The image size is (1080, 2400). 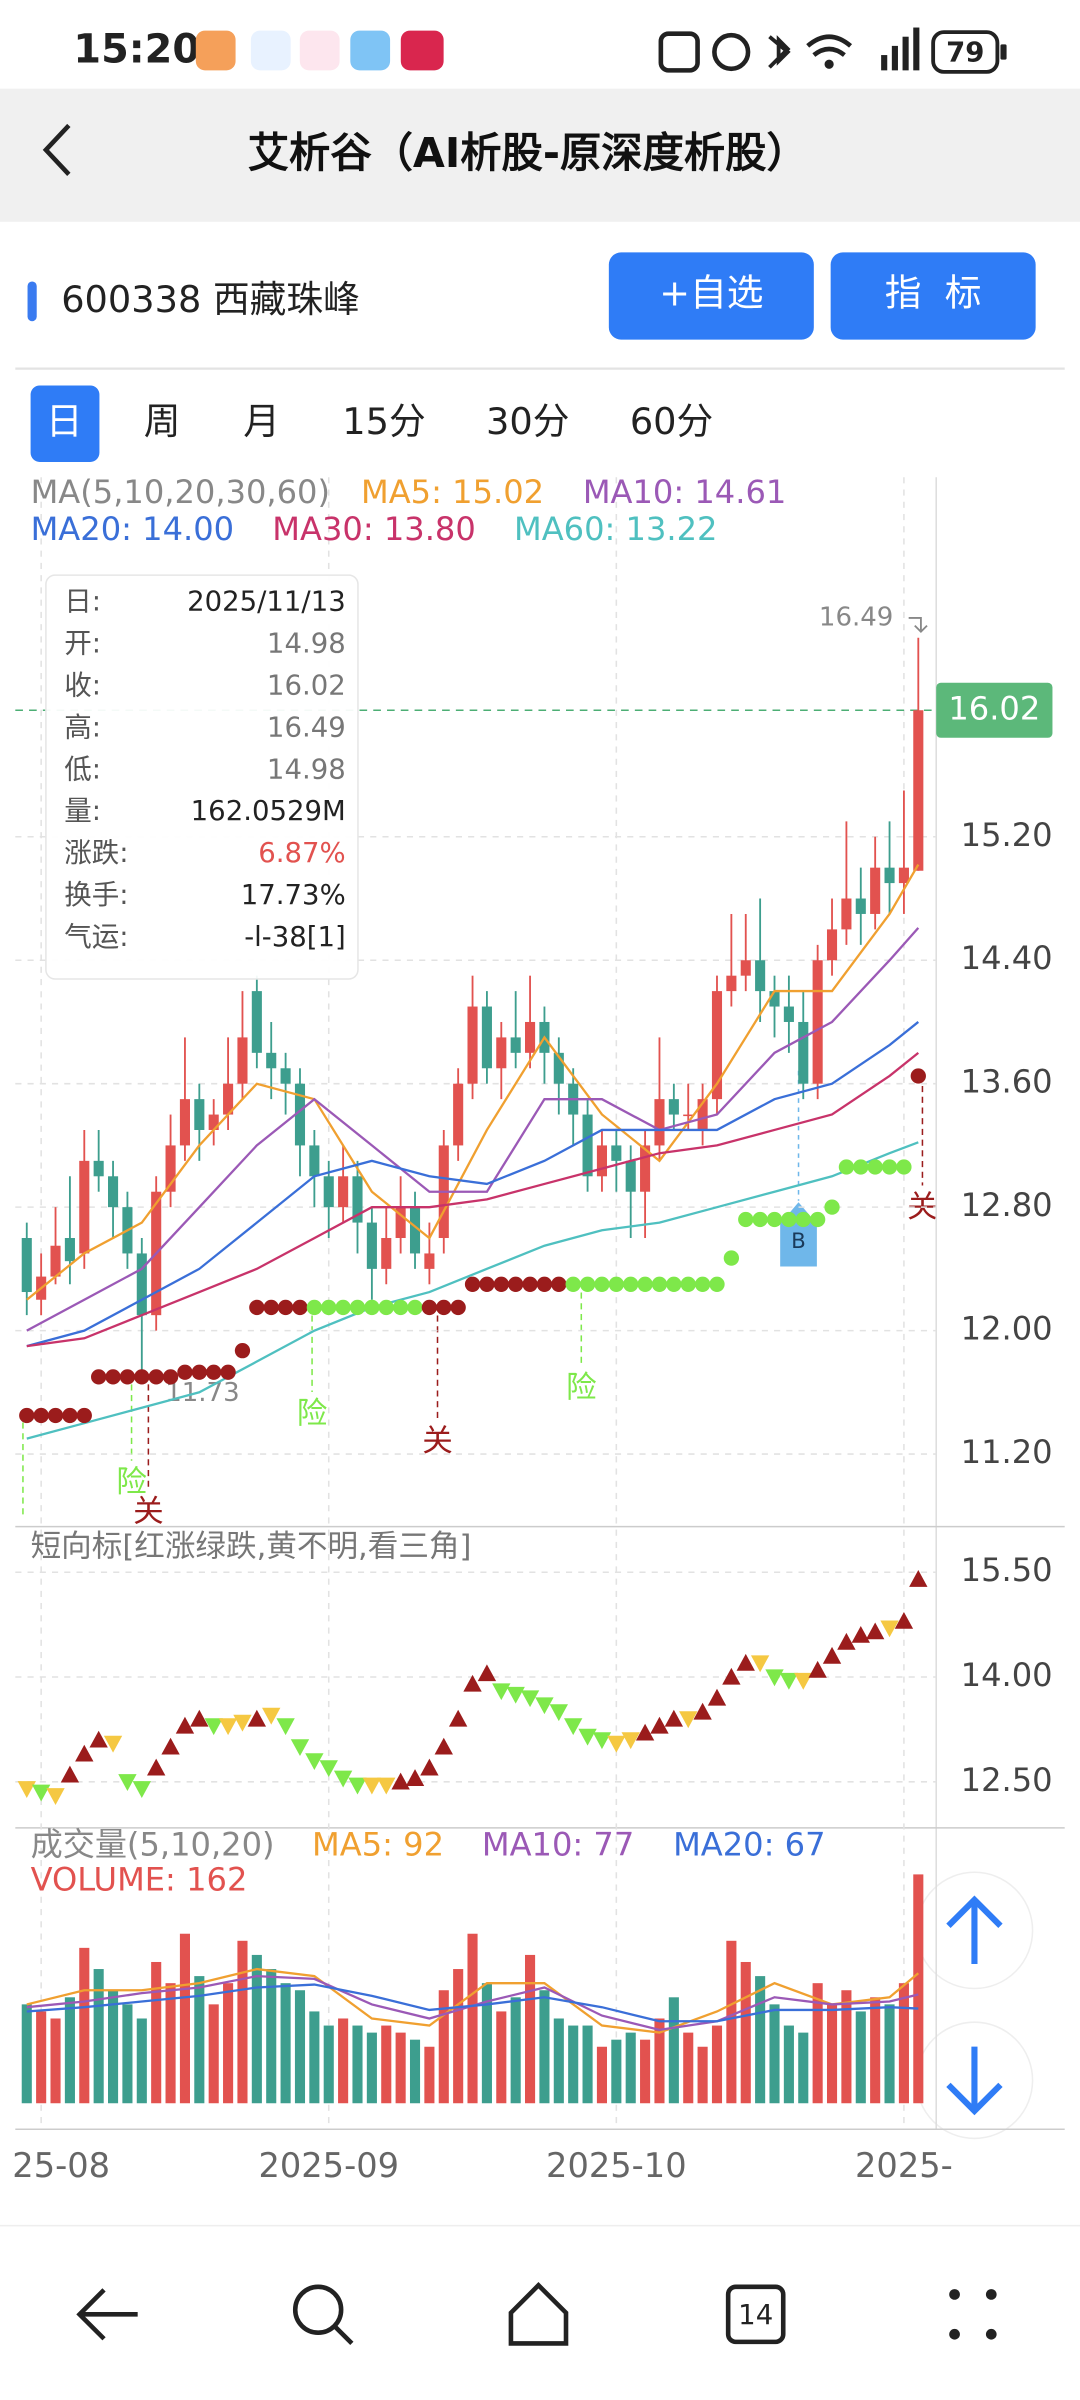 I want to click on nav-back, so click(x=107, y=2314).